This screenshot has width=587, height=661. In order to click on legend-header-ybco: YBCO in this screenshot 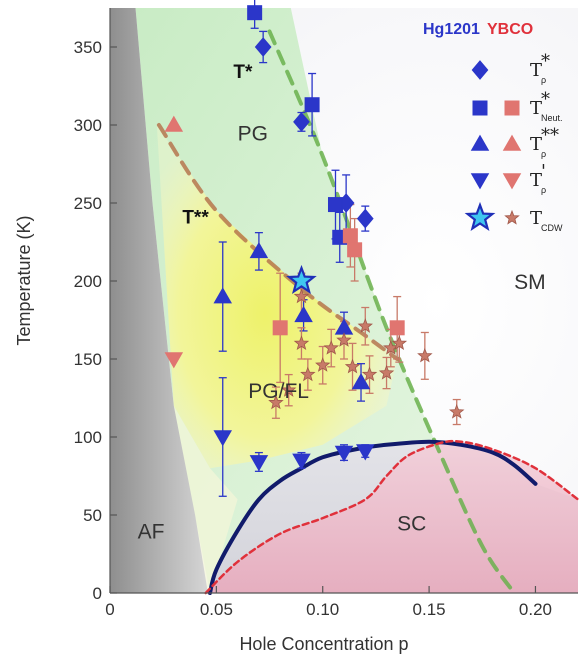, I will do `click(510, 29)`.